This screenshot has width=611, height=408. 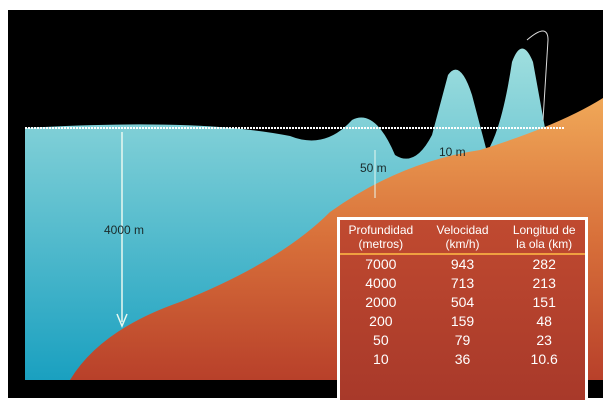 What do you see at coordinates (544, 302) in the screenshot?
I see `table-cell: 151` at bounding box center [544, 302].